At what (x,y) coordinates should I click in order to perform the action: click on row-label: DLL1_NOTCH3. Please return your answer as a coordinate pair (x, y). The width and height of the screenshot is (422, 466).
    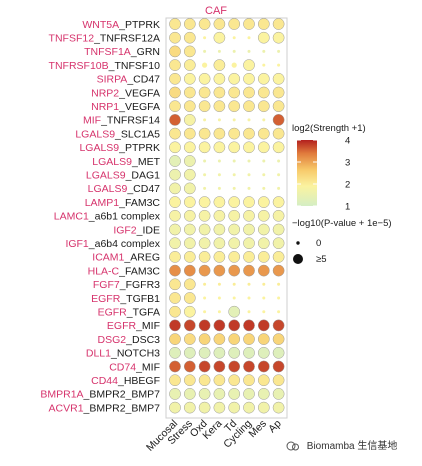
    Looking at the image, I should click on (123, 354).